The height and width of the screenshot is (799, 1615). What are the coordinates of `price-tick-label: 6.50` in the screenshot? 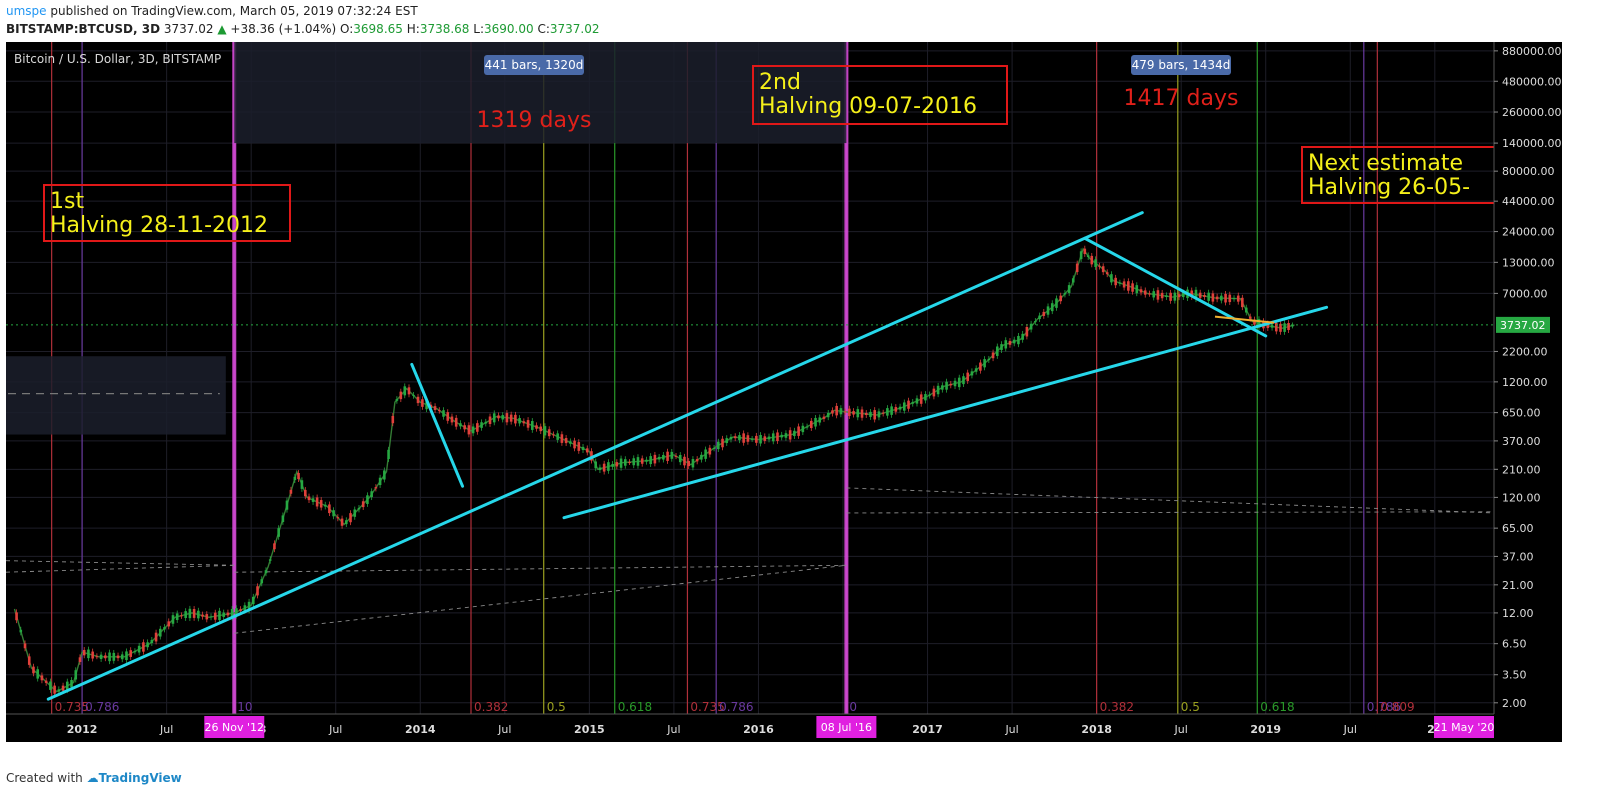 It's located at (1514, 644).